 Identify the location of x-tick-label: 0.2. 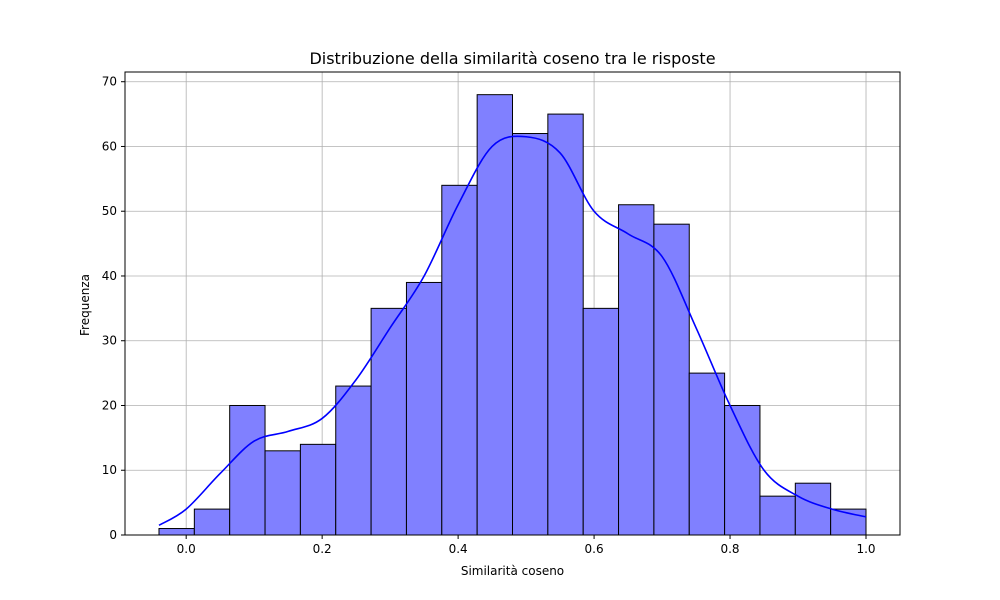
(322, 549).